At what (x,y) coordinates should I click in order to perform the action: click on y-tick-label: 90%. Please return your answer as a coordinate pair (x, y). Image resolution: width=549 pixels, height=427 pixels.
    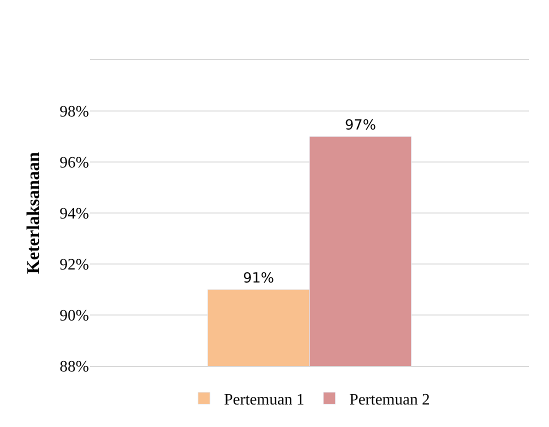
    Looking at the image, I should click on (74, 316).